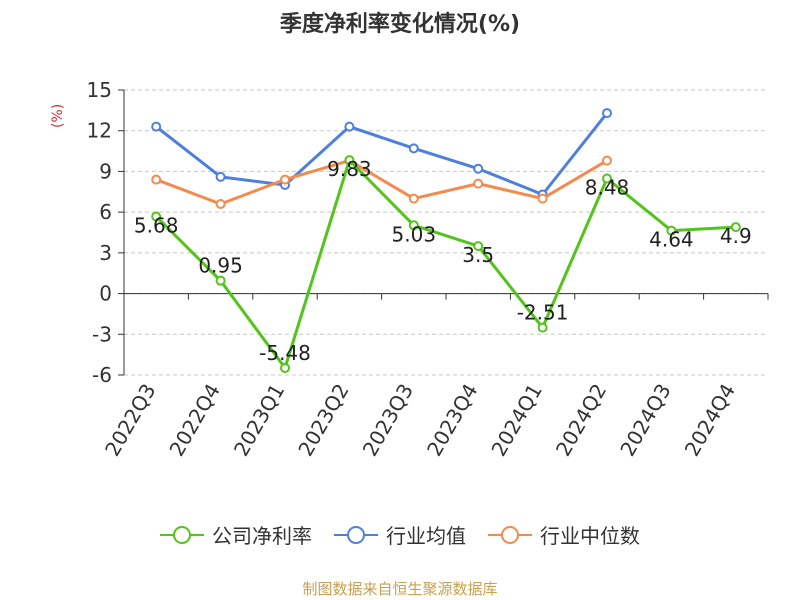  What do you see at coordinates (671, 240) in the screenshot?
I see `data-label: 4.64` at bounding box center [671, 240].